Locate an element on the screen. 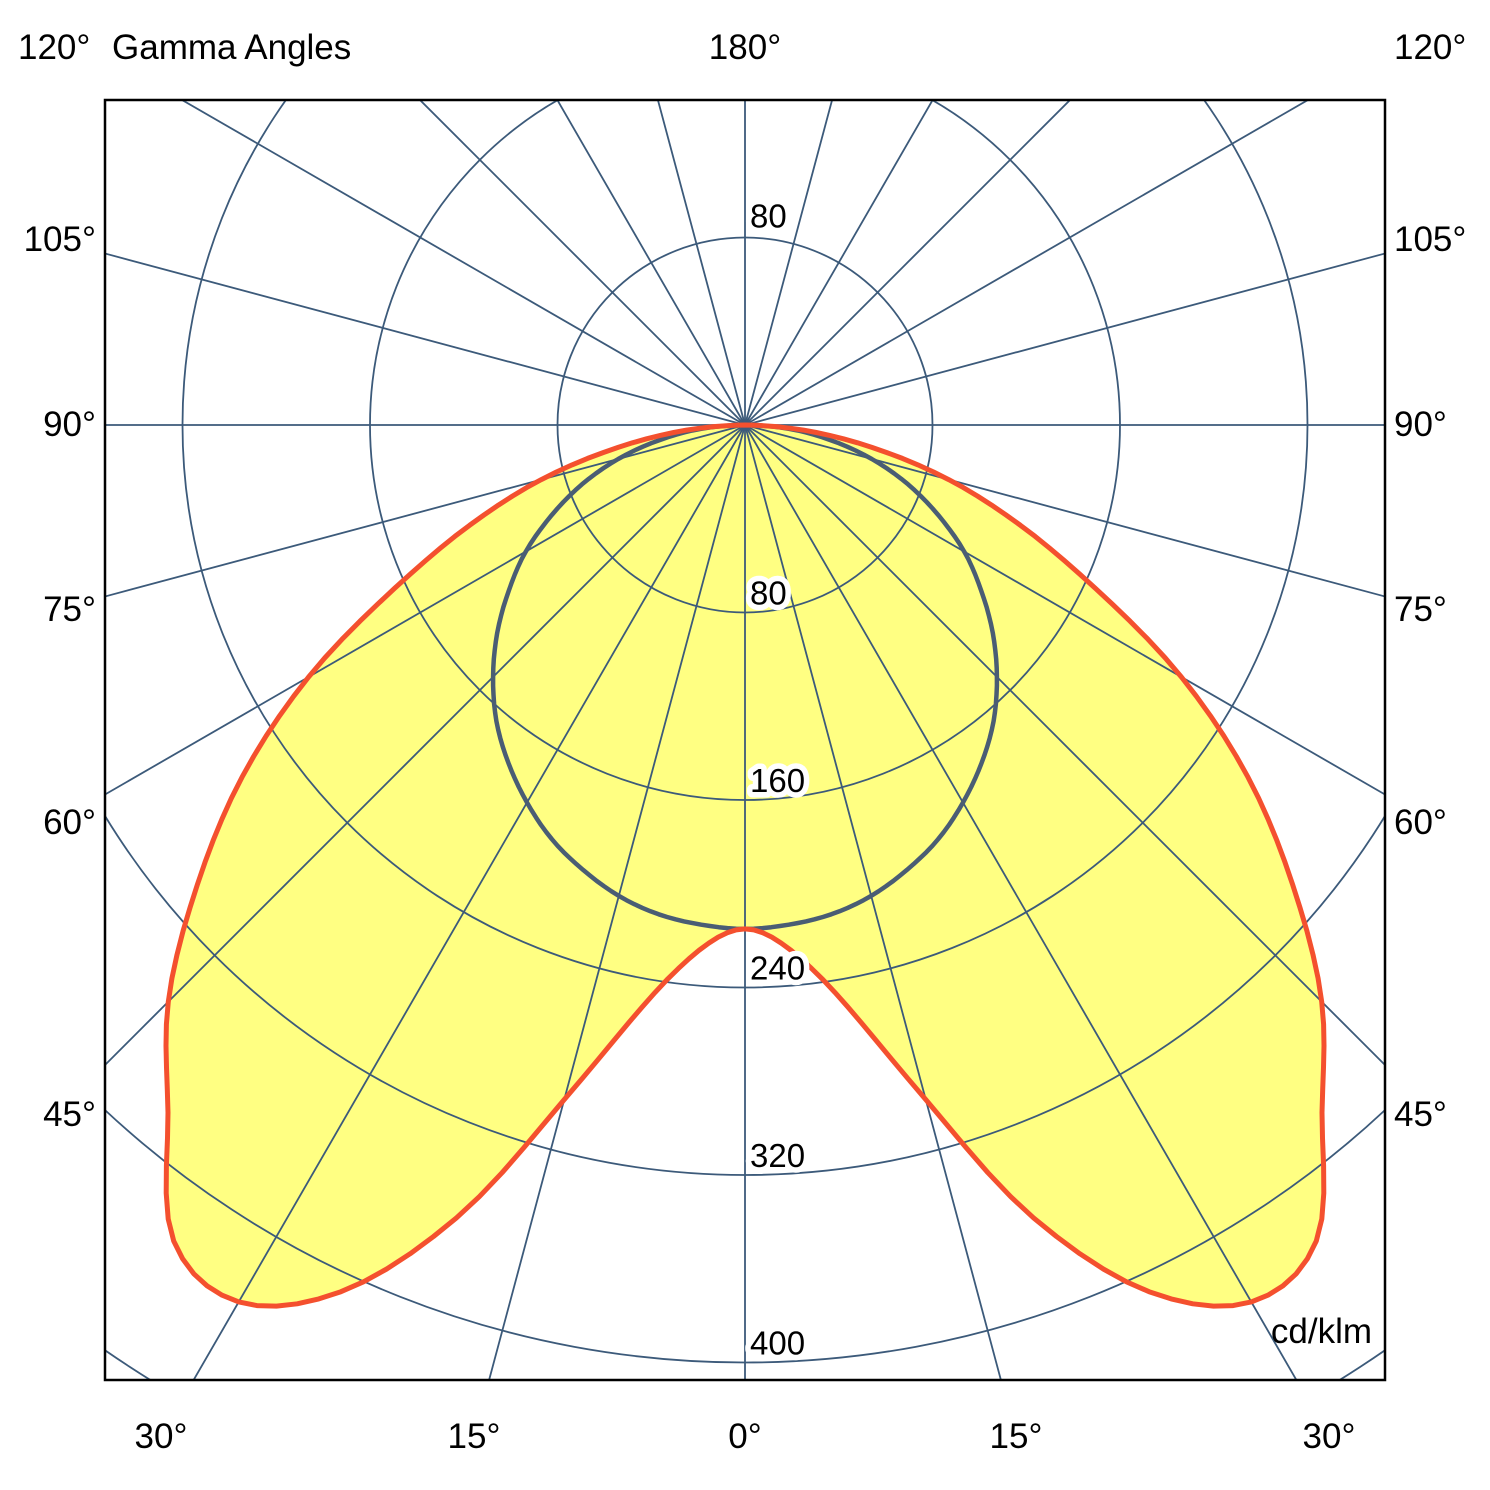 This screenshot has height=1490, width=1490. gamma-label-right-75: 75° is located at coordinates (1420, 609).